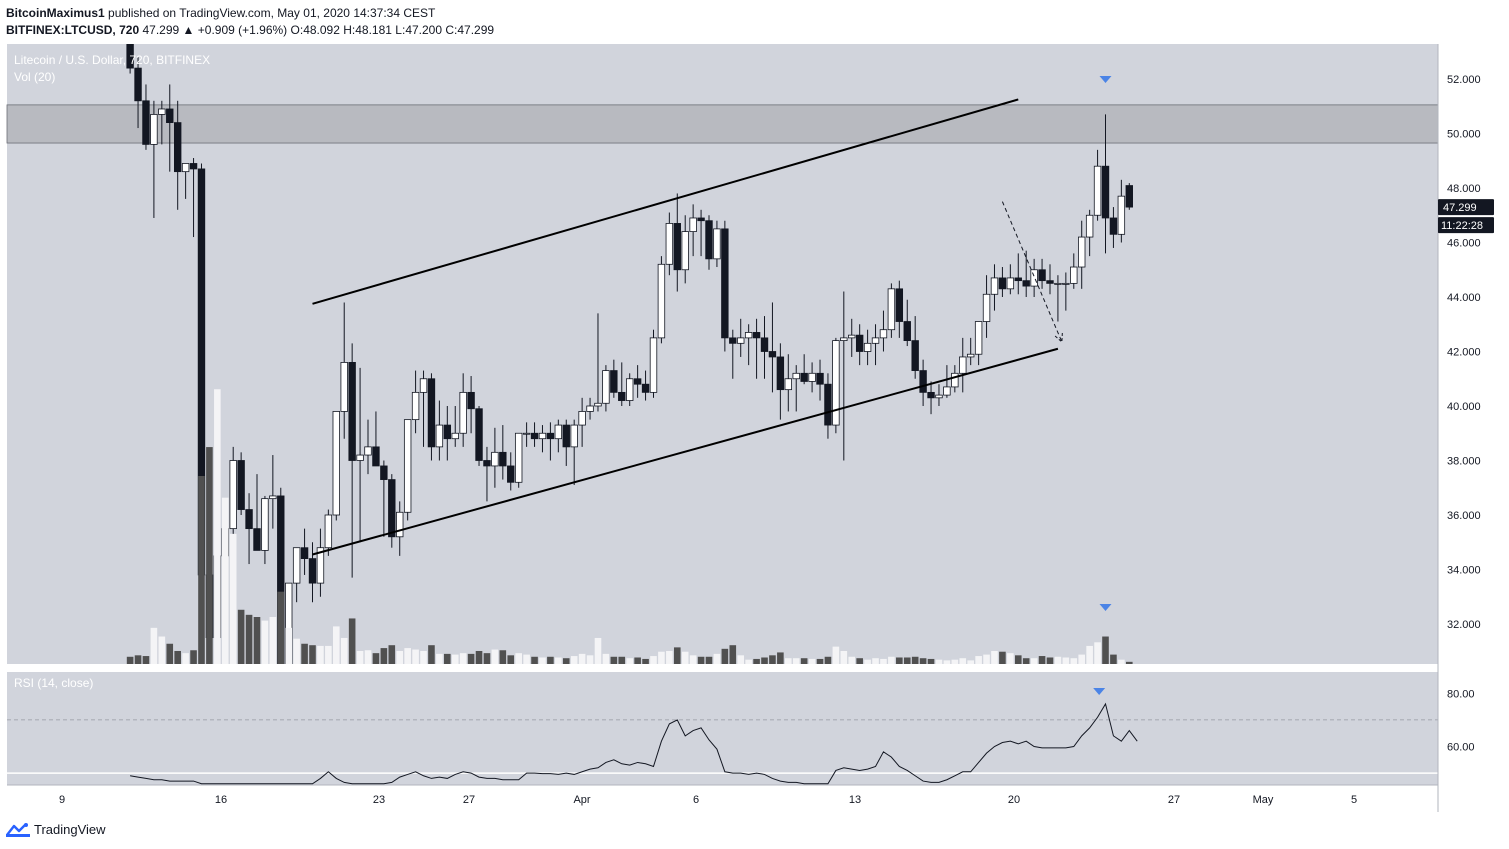 Image resolution: width=1509 pixels, height=849 pixels. What do you see at coordinates (349, 30) in the screenshot?
I see `high-label: H:` at bounding box center [349, 30].